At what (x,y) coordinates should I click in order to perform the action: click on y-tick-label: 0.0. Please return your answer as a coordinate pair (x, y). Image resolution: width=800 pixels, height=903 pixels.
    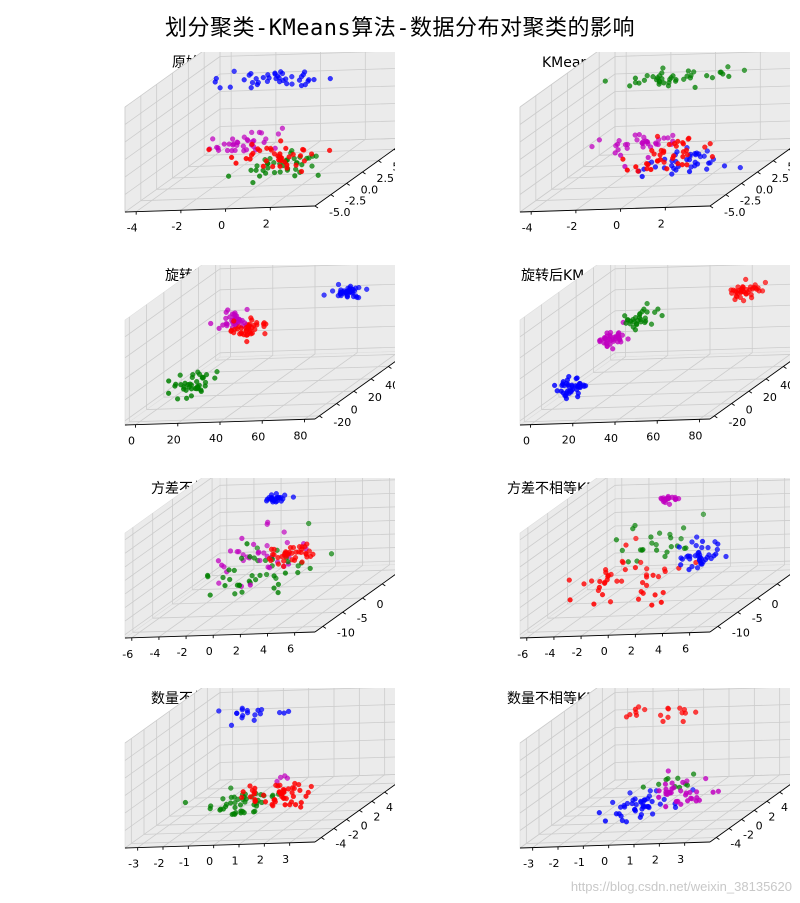
    Looking at the image, I should click on (370, 189).